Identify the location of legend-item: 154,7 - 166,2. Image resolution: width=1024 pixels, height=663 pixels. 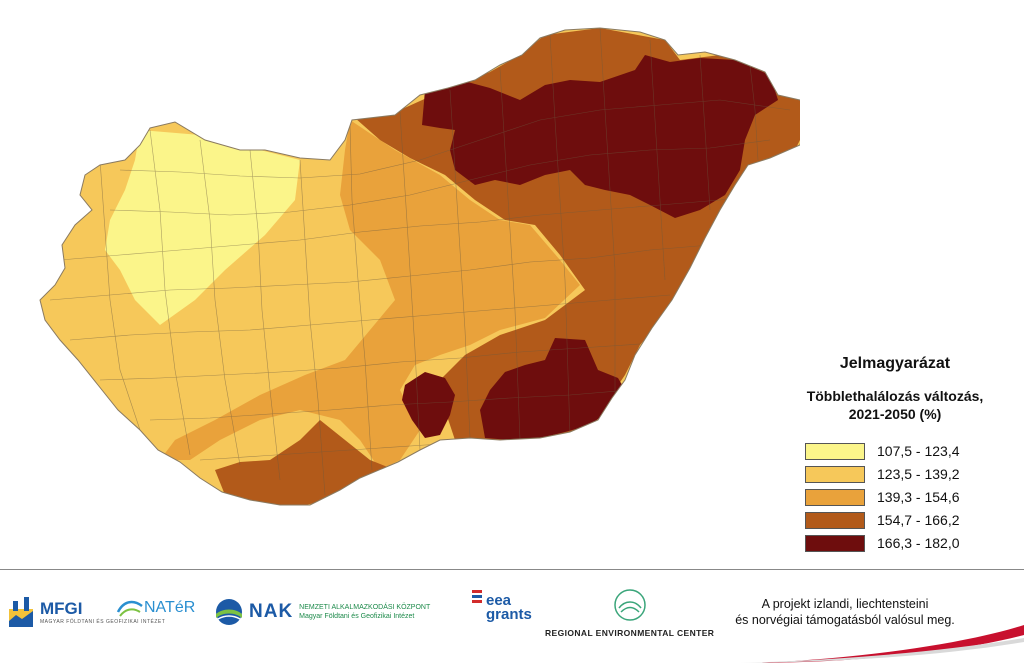
(910, 520).